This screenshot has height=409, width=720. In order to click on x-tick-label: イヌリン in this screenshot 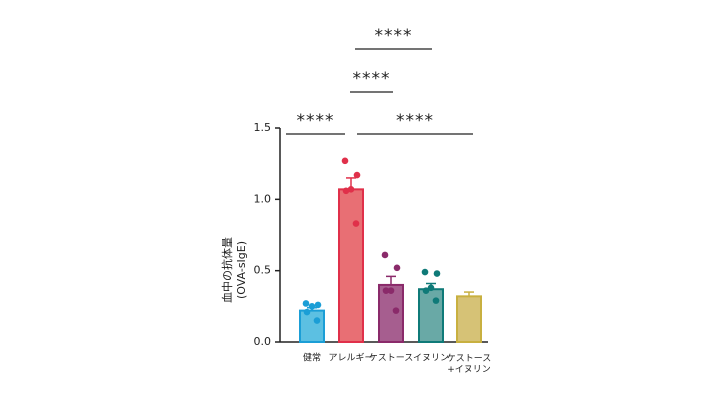, I will do `click(431, 359)`.